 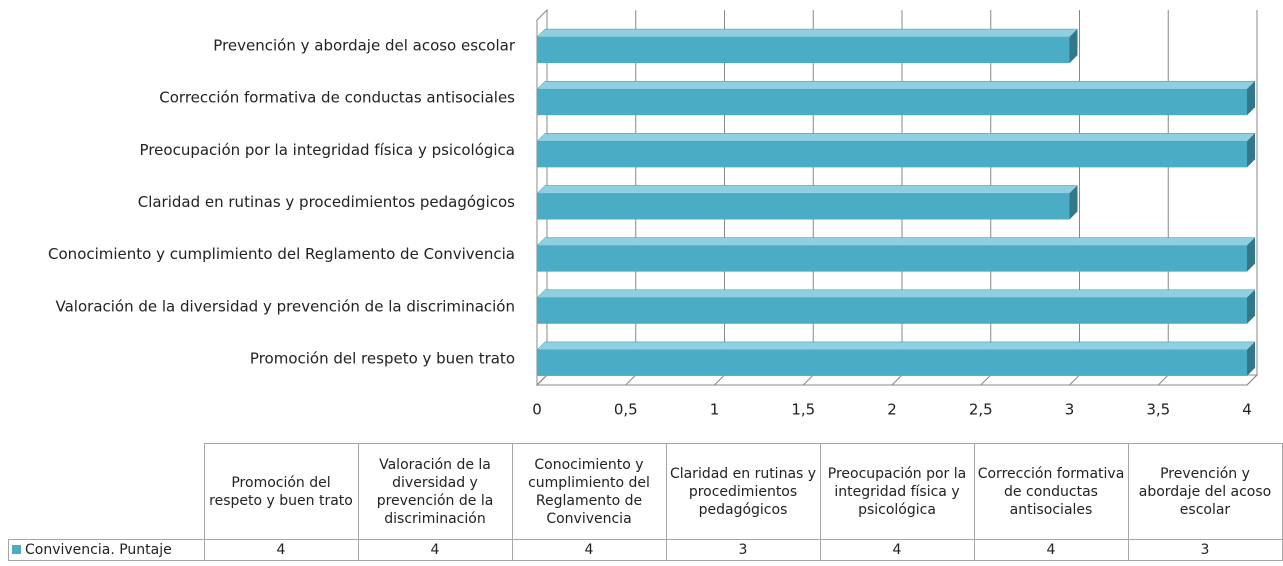 I want to click on data-row: Convivencia. Puntaje 4 4 4 3 4 4 3, so click(x=645, y=550).